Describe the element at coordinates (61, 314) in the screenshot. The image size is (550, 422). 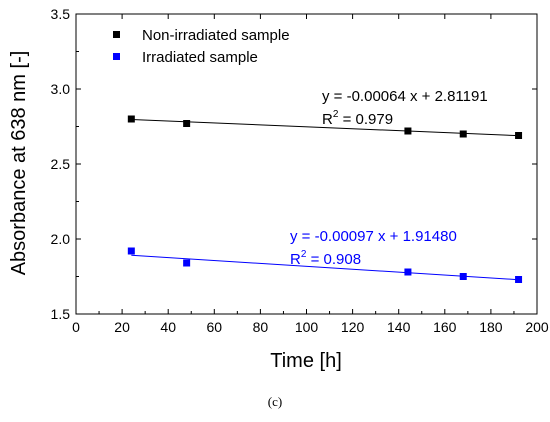
I see `y-tick-label: 1.5` at that location.